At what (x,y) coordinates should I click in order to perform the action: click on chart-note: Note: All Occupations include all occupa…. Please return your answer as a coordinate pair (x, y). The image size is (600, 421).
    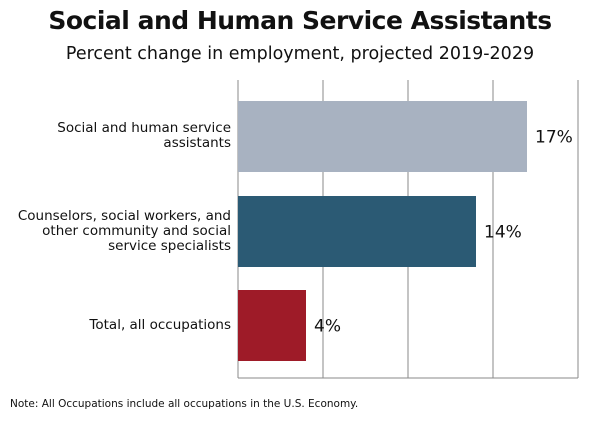
    Looking at the image, I should click on (184, 404).